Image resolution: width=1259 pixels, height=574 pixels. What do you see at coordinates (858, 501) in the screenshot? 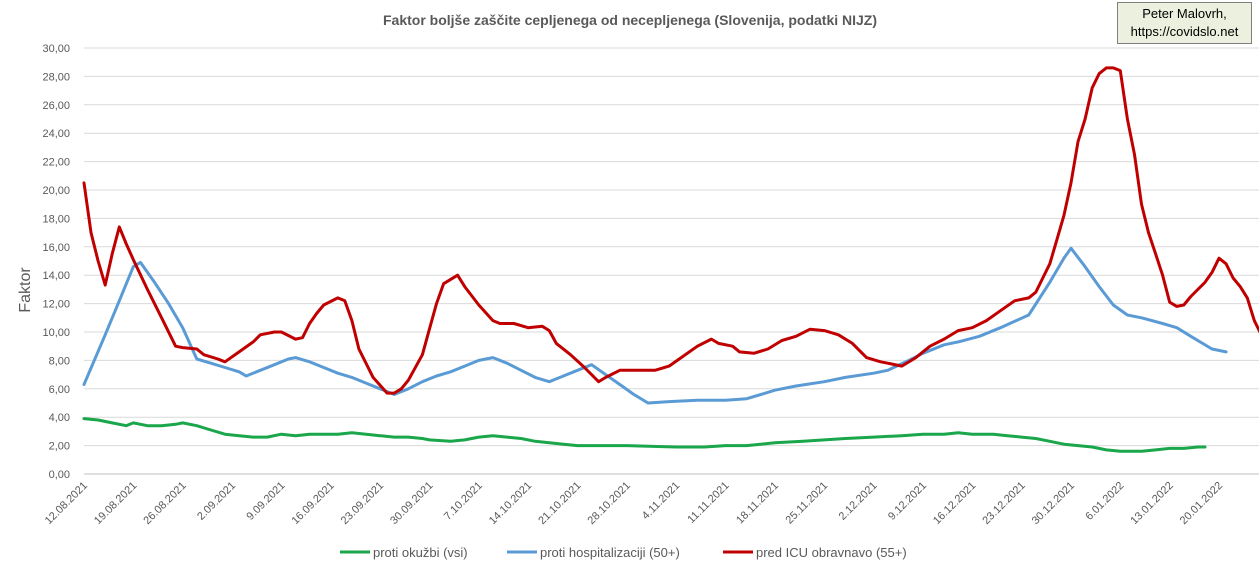
I see `x-tick-label: 2.12.2021` at bounding box center [858, 501].